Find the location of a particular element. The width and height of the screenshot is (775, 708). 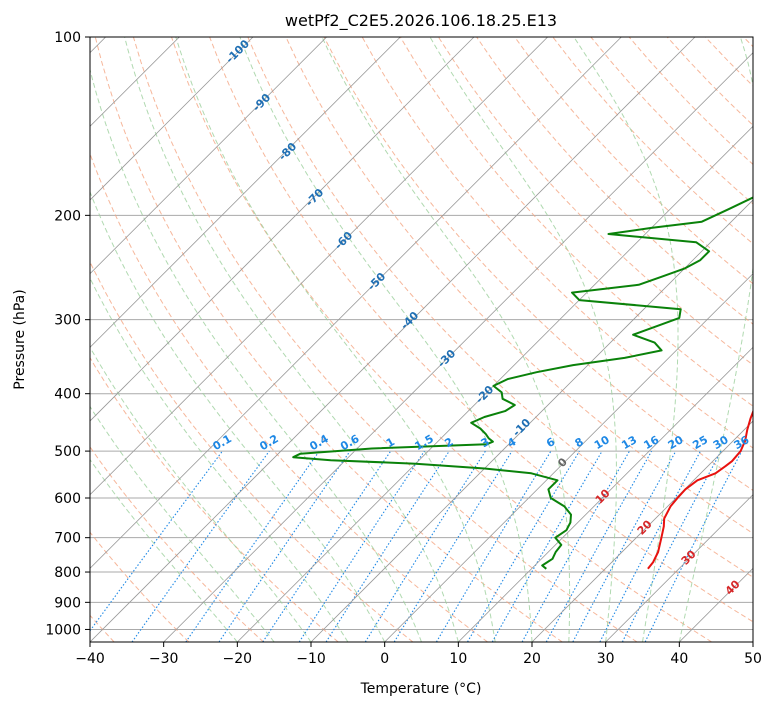

x-tick-label: 10 is located at coordinates (458, 659).